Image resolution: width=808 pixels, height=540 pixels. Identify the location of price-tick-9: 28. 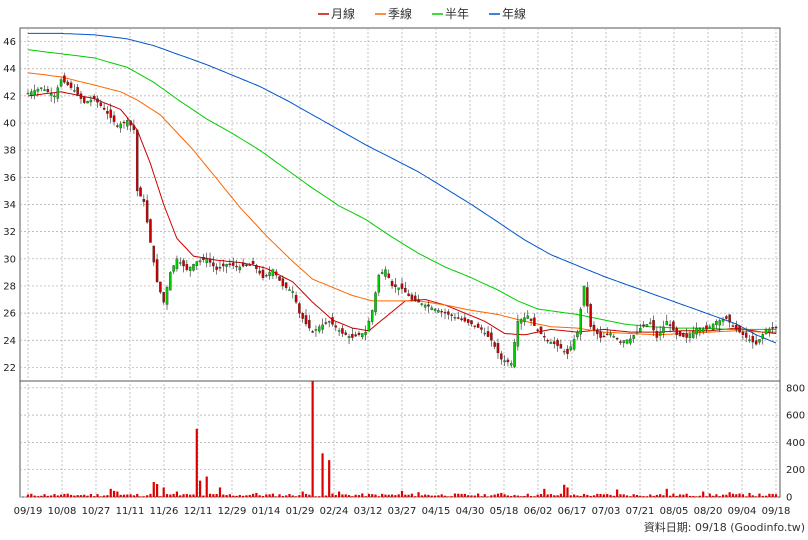
(9, 286).